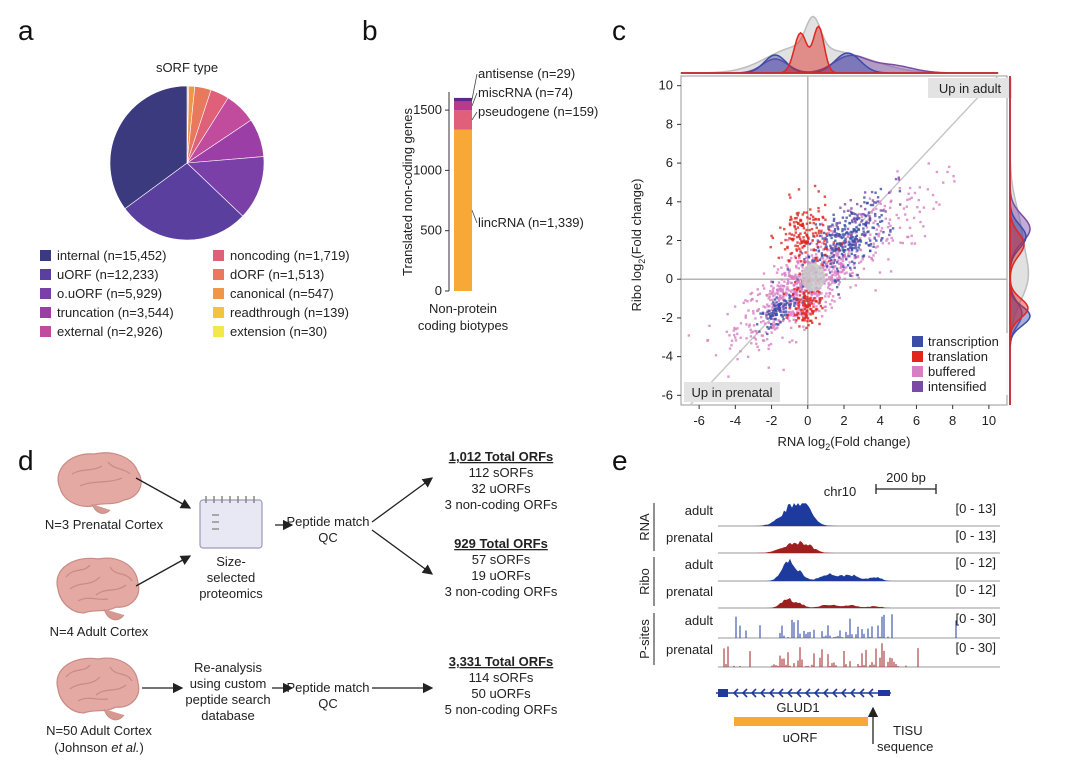 This screenshot has height=773, width=1080. Describe the element at coordinates (963, 341) in the screenshot. I see `legend-label-transcription: transcription` at that location.